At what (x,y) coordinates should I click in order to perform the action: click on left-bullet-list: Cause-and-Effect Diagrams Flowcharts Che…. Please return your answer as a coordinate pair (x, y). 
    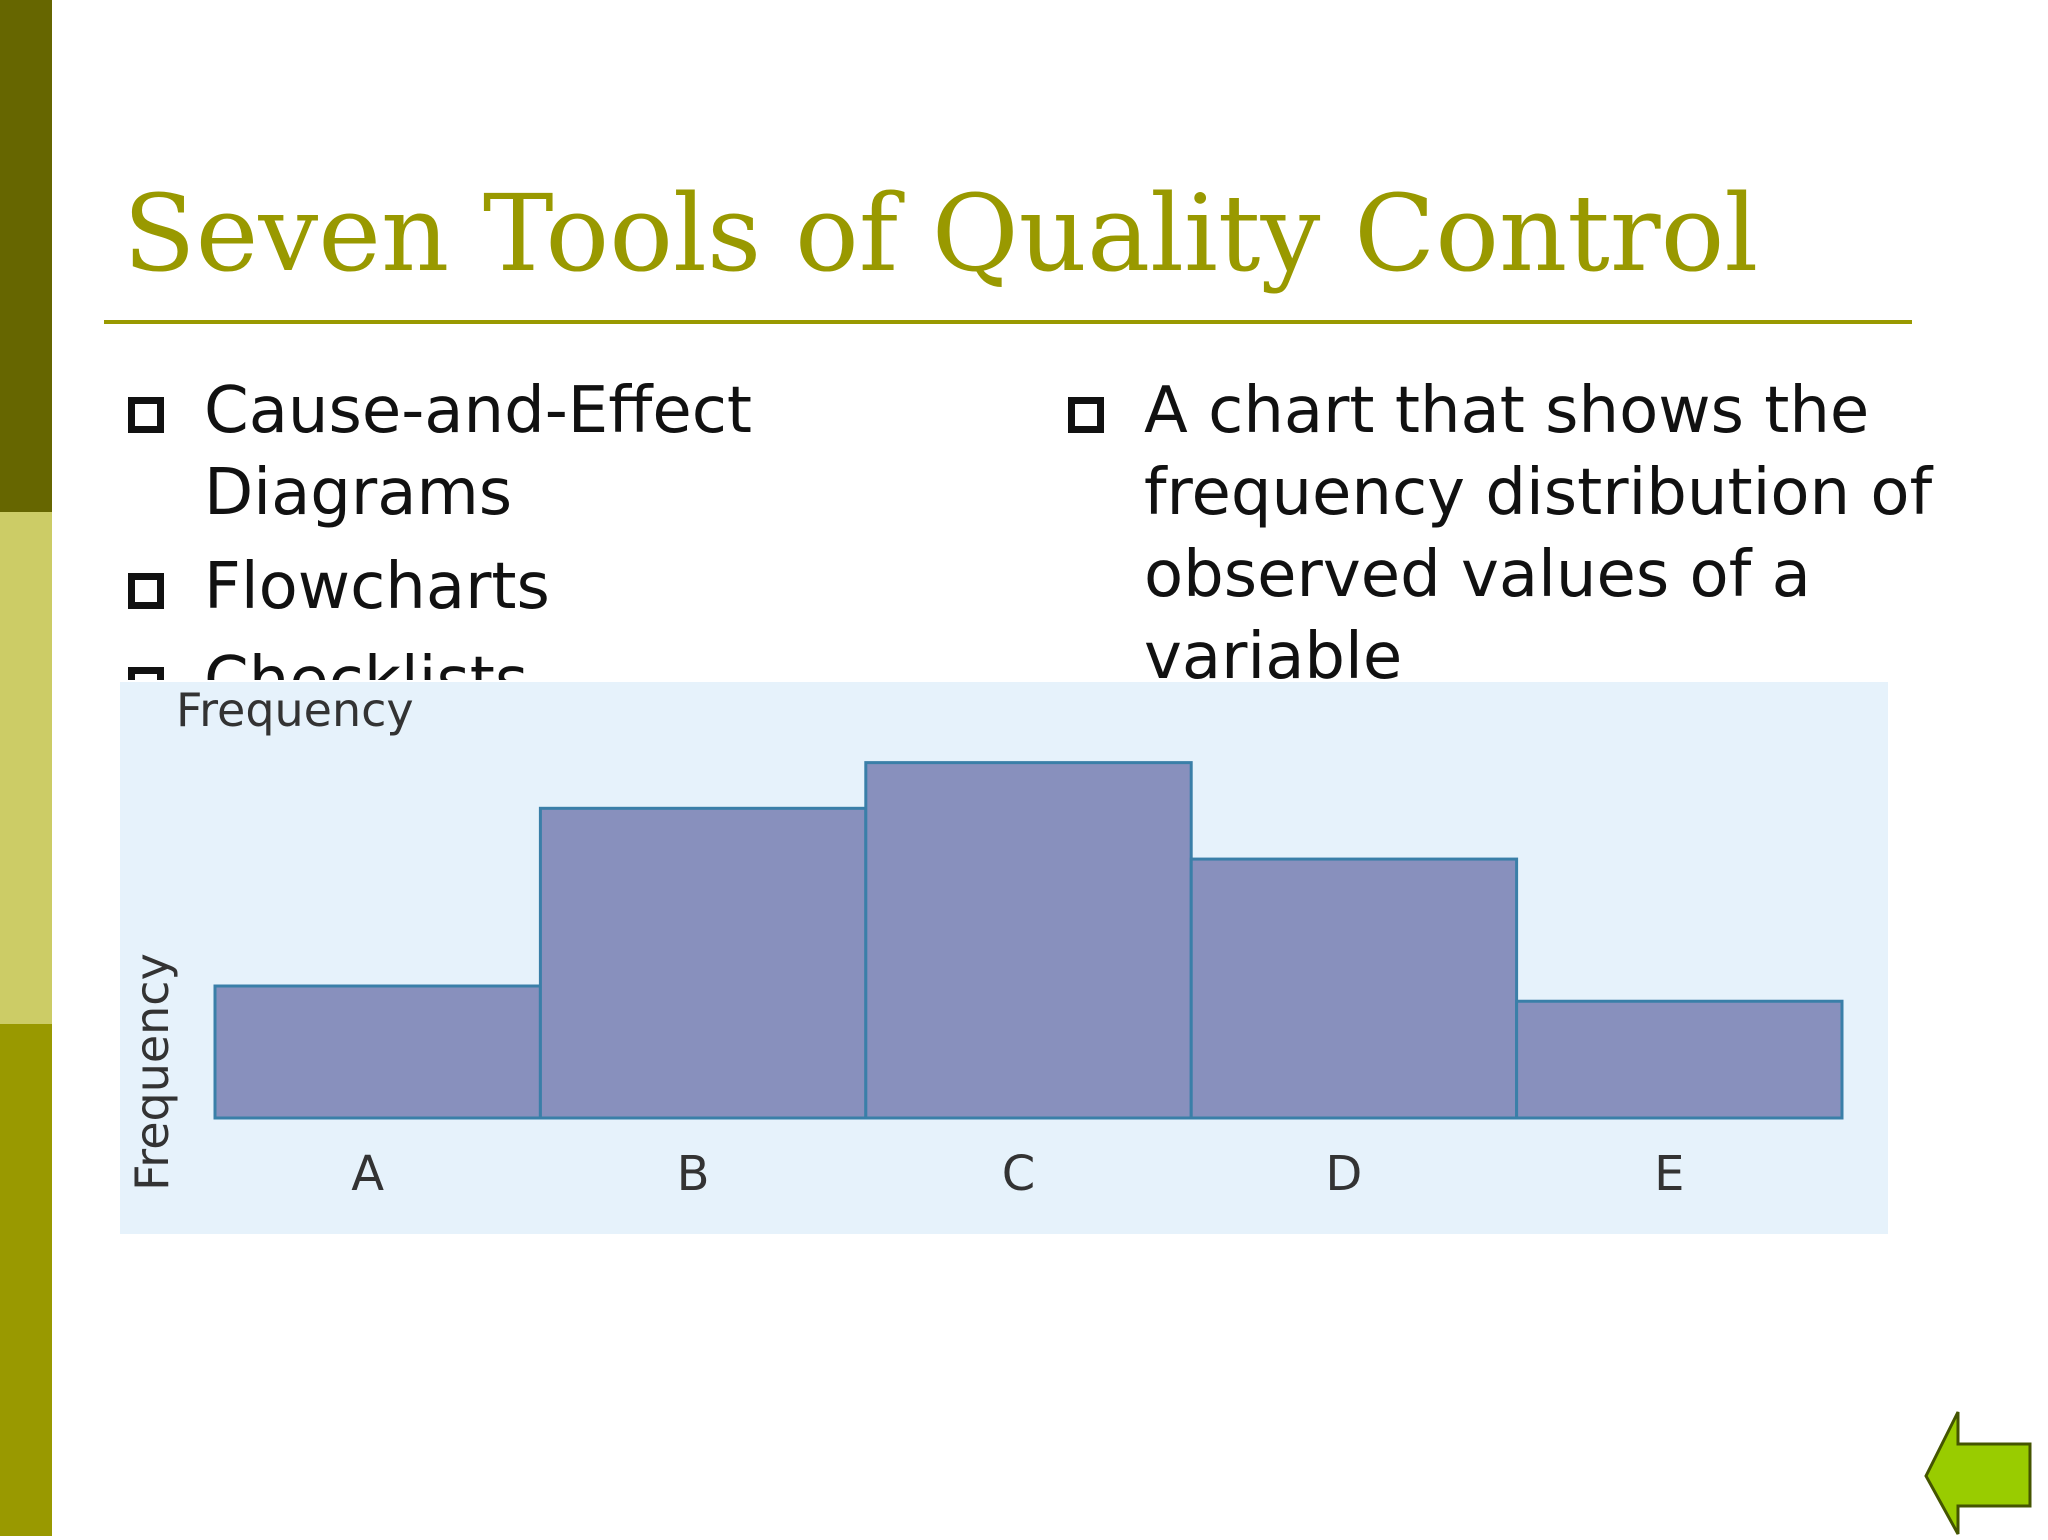
    Looking at the image, I should click on (553, 525).